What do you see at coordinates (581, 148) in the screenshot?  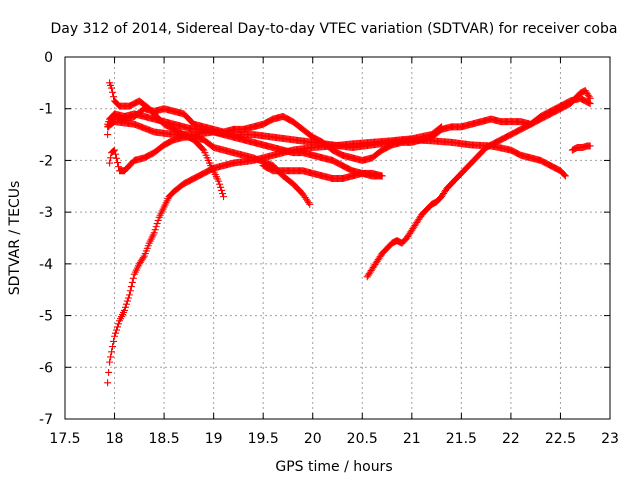 I see `series-arc-i` at bounding box center [581, 148].